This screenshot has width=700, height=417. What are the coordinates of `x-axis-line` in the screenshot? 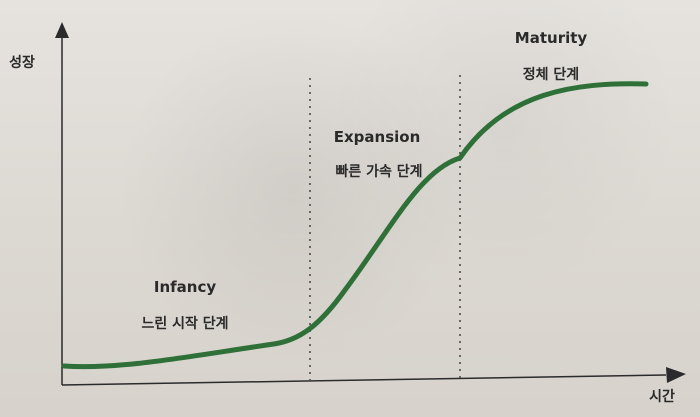 It's located at (364, 380).